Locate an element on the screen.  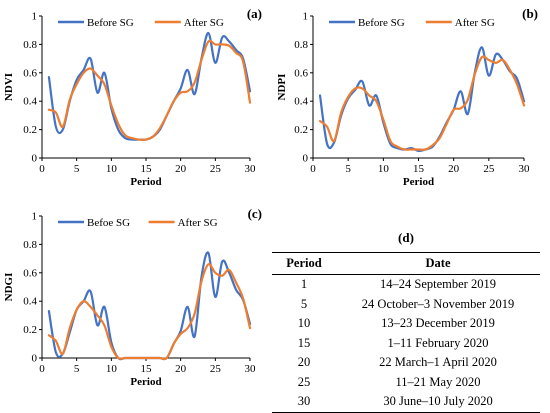
table-row: 5 24 October–3 November 2019 is located at coordinates (406, 305).